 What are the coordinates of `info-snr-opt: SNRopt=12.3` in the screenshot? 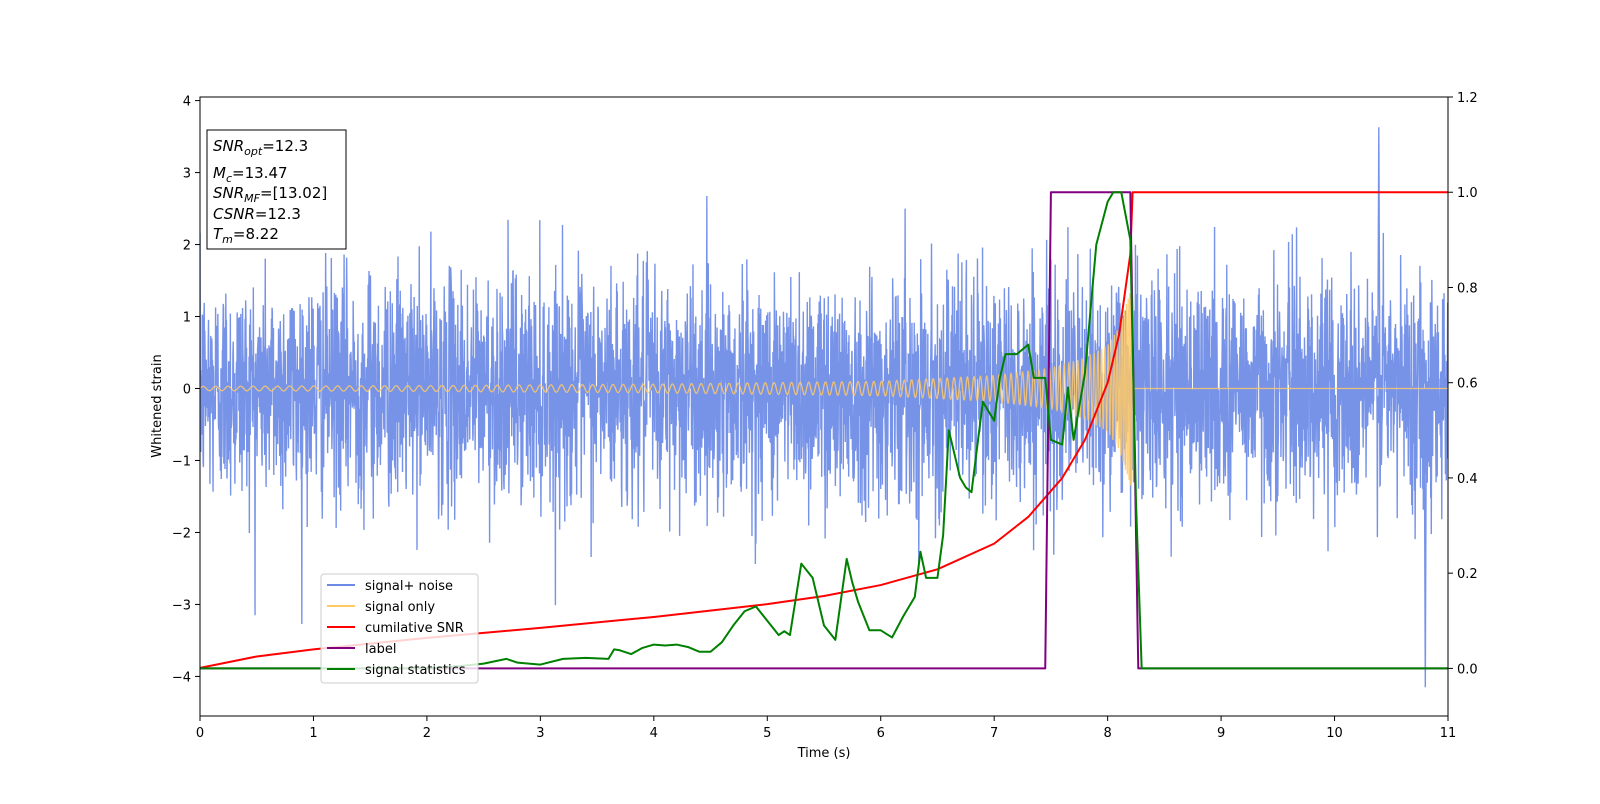 It's located at (260, 147).